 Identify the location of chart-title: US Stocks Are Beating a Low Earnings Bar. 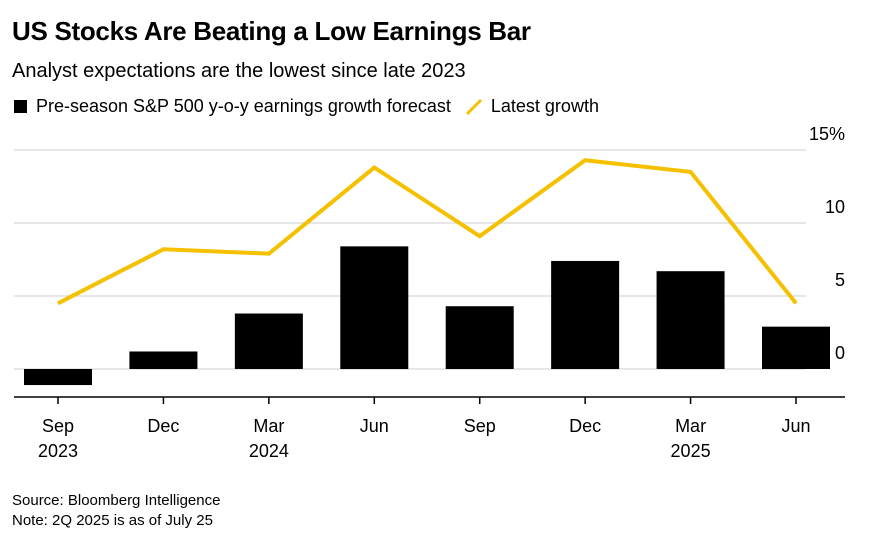
(271, 31).